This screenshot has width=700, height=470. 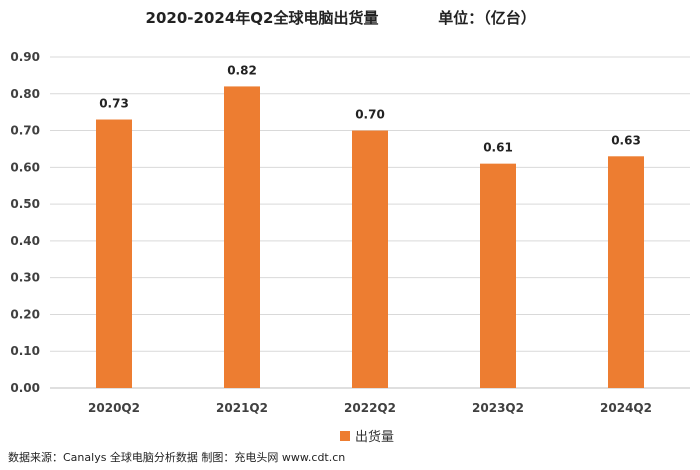 What do you see at coordinates (25, 222) in the screenshot?
I see `y-axis-ticks: 0.00 0.10 0.20 0.30 0.40 0.50 0.60 0.70 0.80 0.90` at bounding box center [25, 222].